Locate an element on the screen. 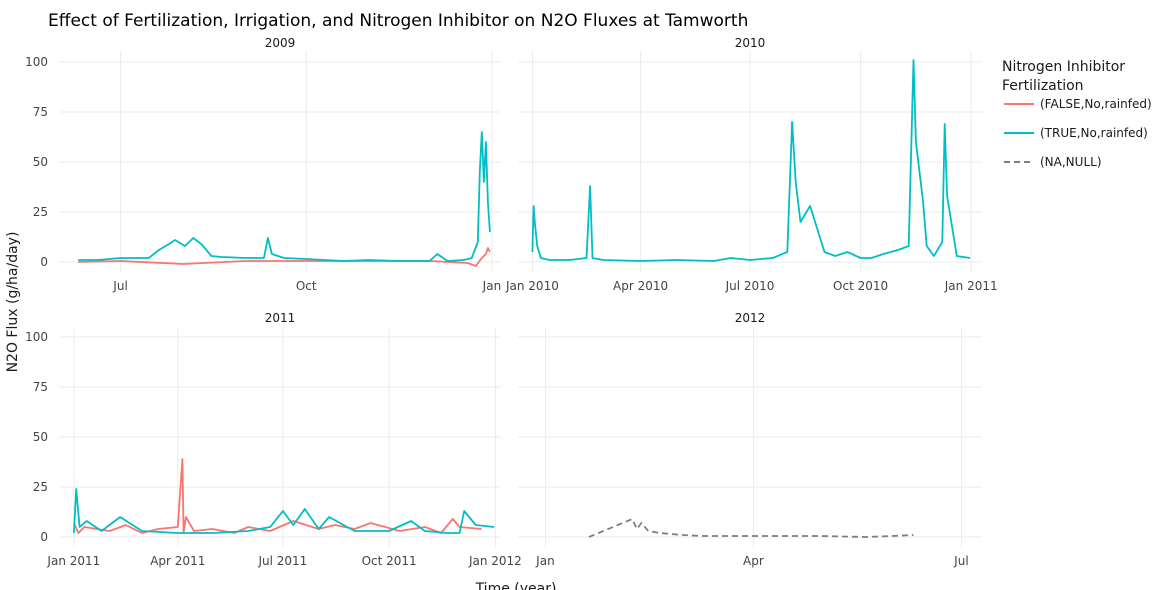 The width and height of the screenshot is (1163, 590). strip-label-2012: 2012 is located at coordinates (750, 318).